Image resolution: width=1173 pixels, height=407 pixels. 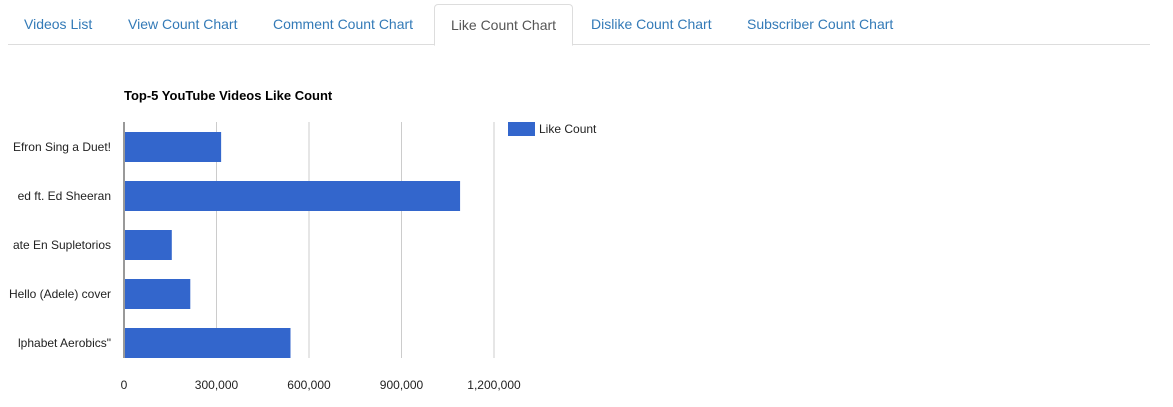 I want to click on tab-subscriber-count-chart: Subscriber Count Chart, so click(x=820, y=24).